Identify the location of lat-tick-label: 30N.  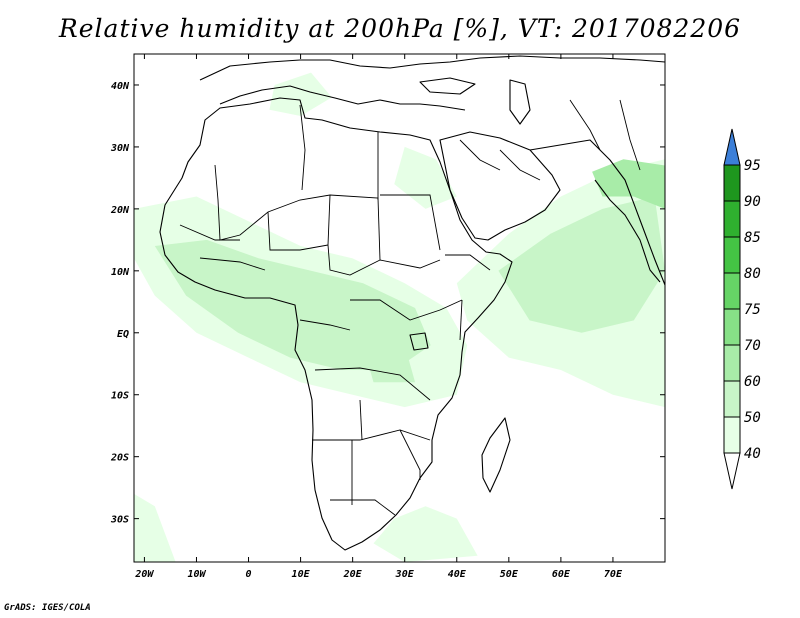
(120, 148).